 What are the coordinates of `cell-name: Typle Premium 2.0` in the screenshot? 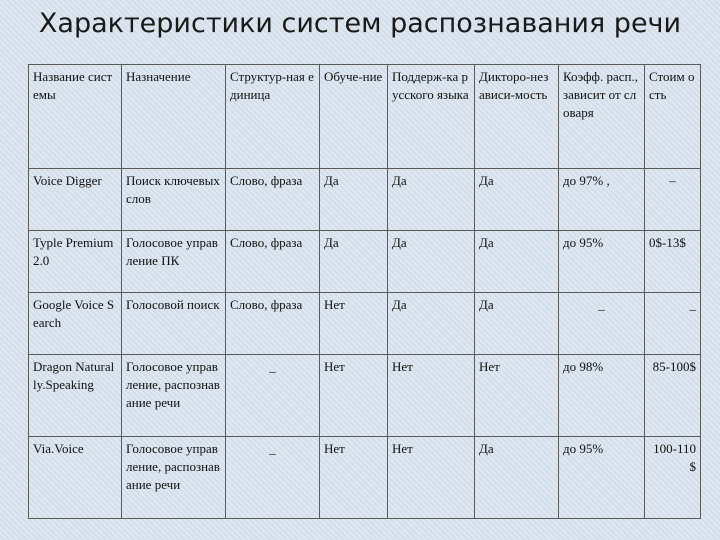 It's located at (75, 261).